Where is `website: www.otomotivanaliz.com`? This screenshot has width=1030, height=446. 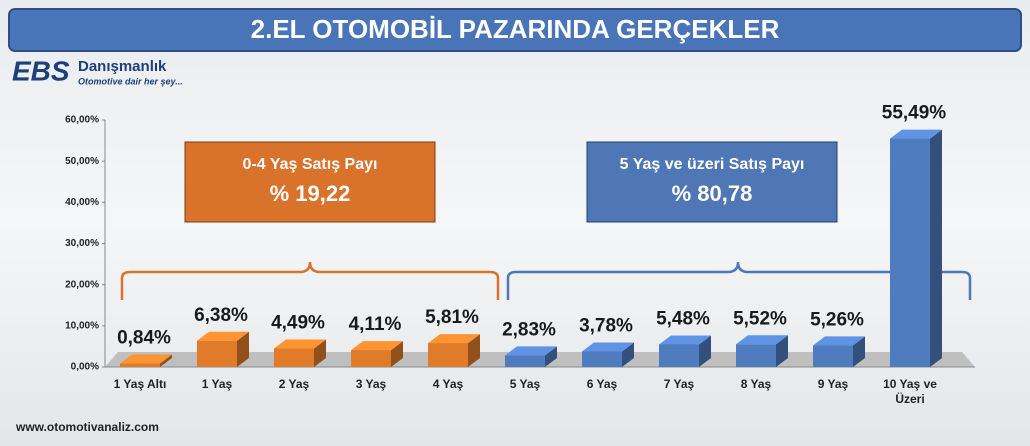 website: www.otomotivanaliz.com is located at coordinates (87, 427).